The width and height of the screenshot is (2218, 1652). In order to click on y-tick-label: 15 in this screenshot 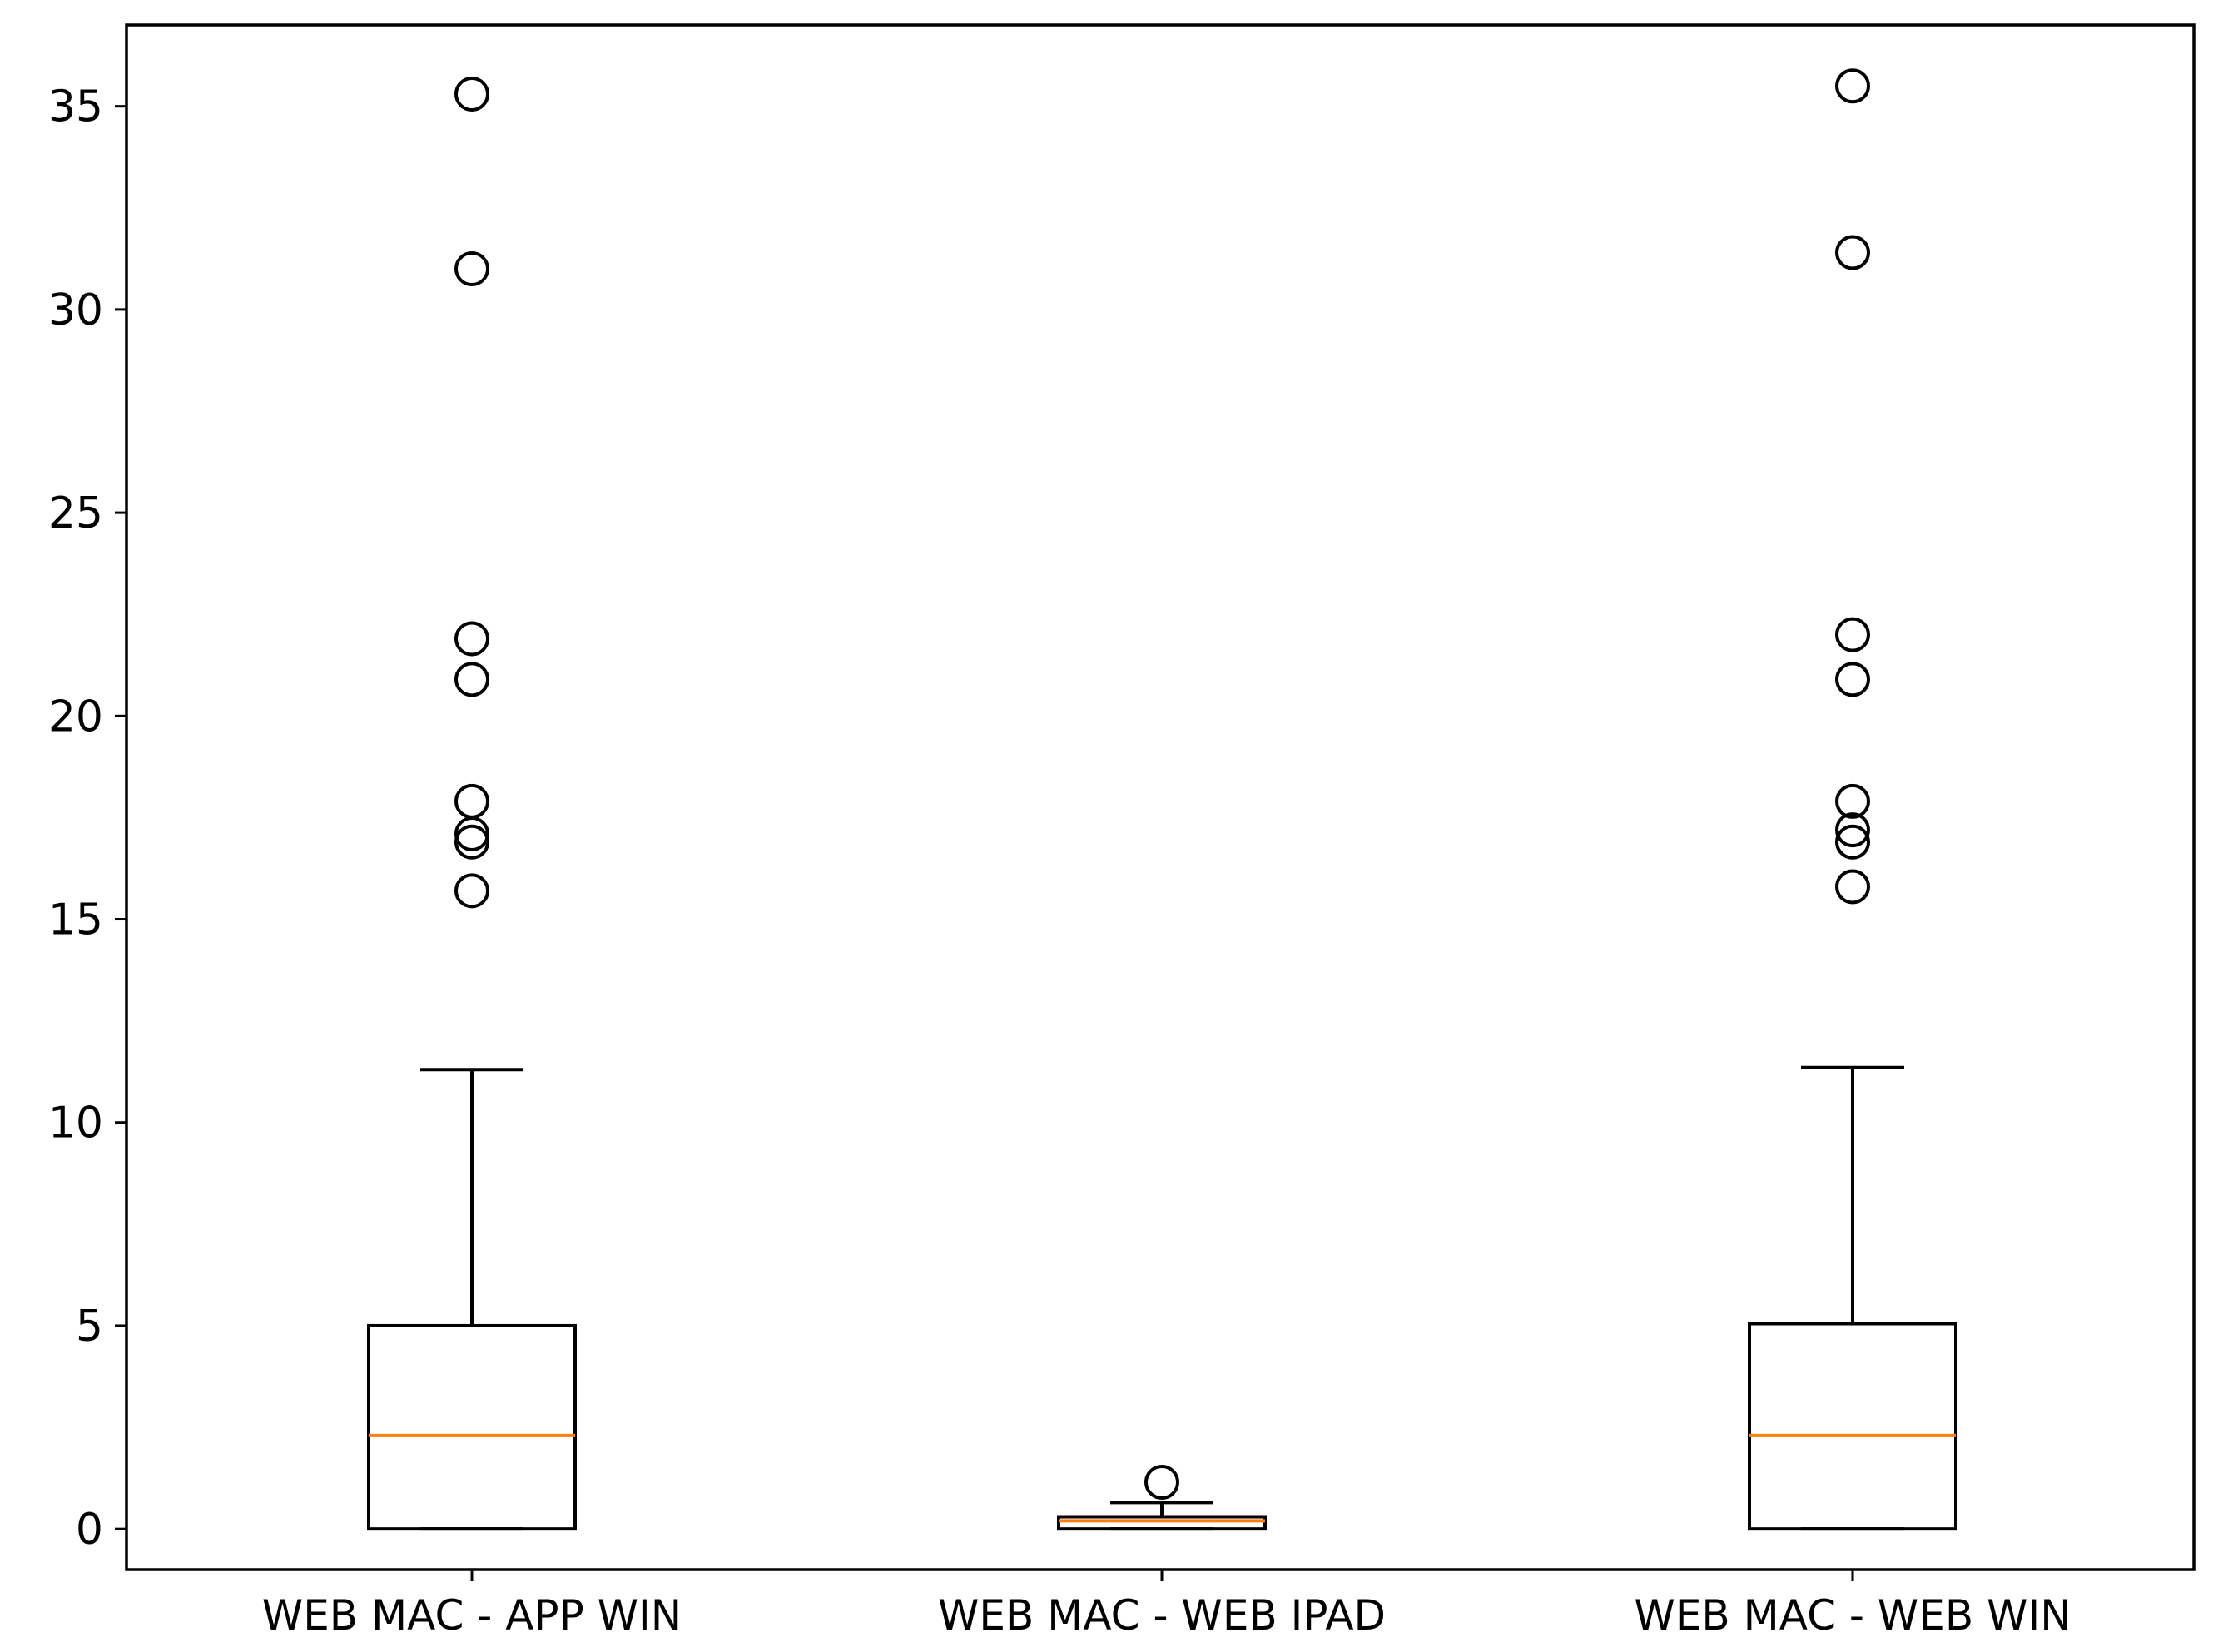, I will do `click(75, 920)`.